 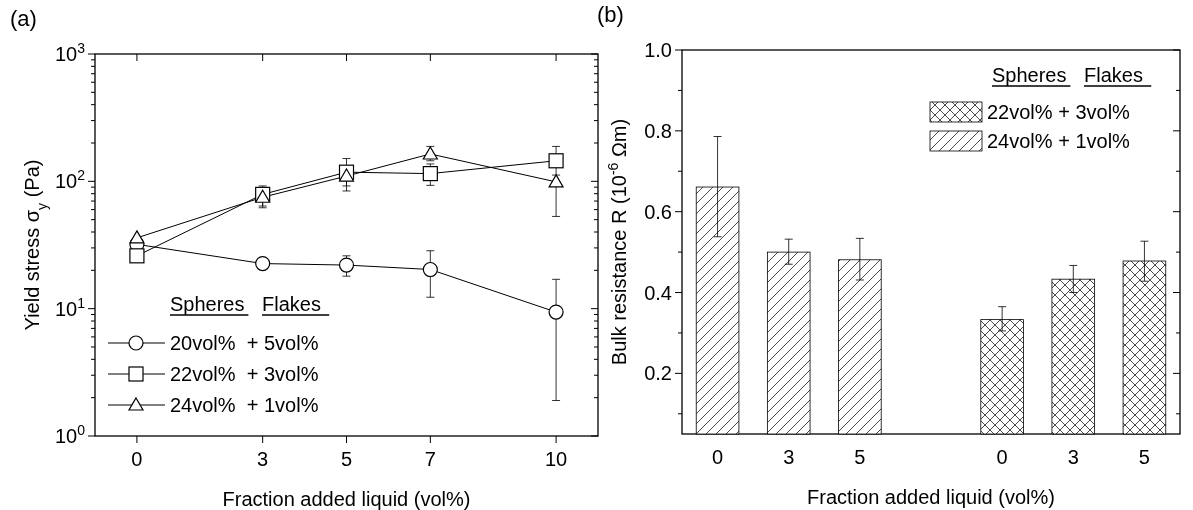 What do you see at coordinates (244, 343) in the screenshot?
I see `legend-label: 20vol% + 5vol%` at bounding box center [244, 343].